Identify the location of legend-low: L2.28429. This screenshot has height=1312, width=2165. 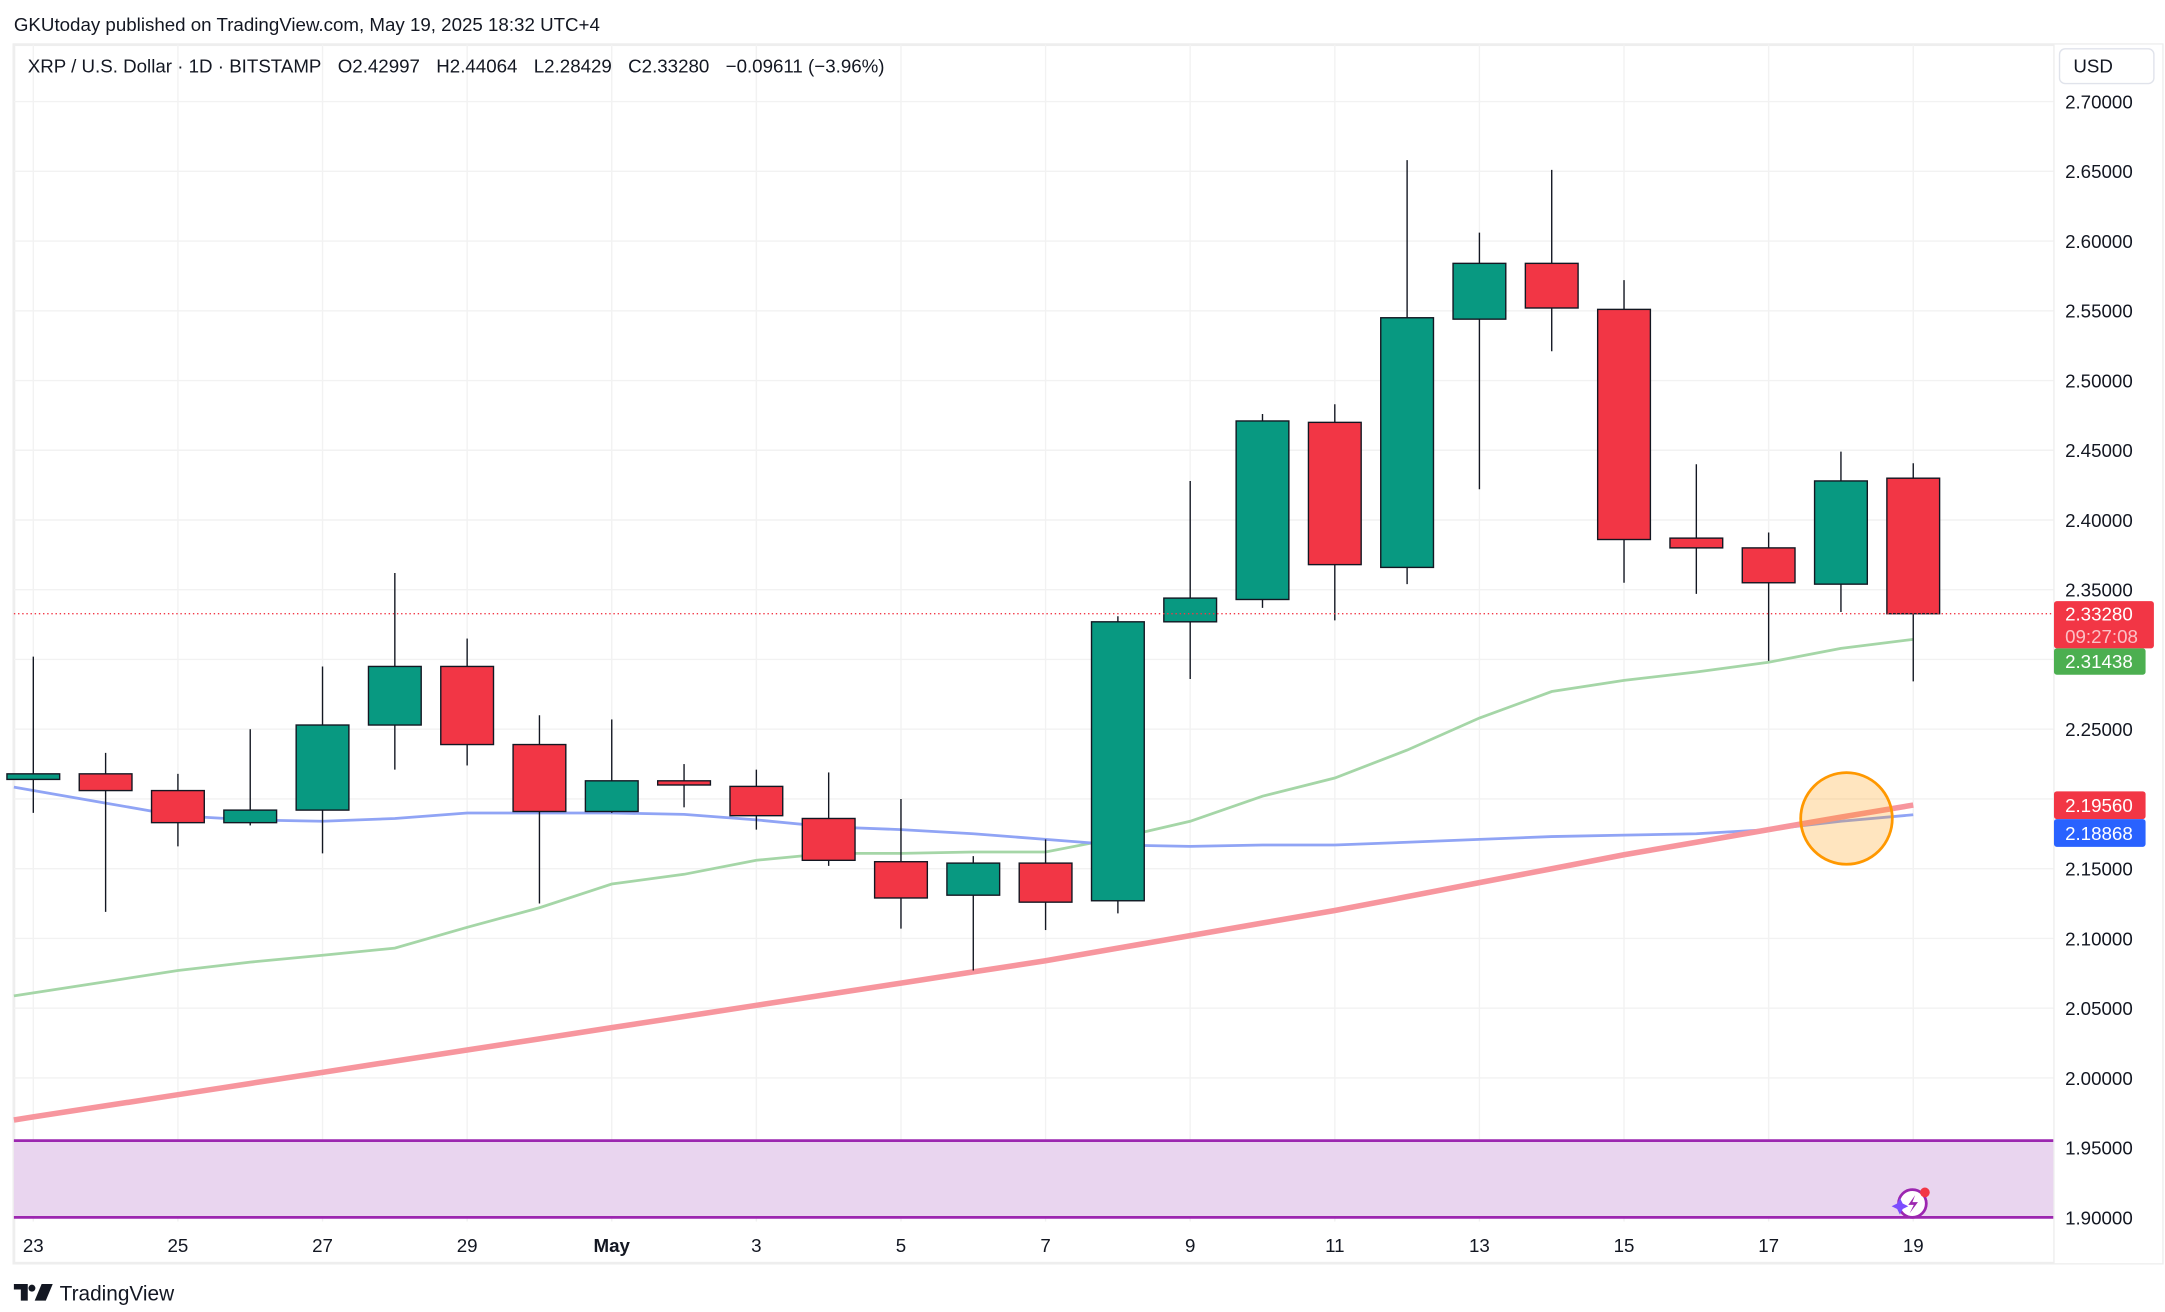
(573, 65).